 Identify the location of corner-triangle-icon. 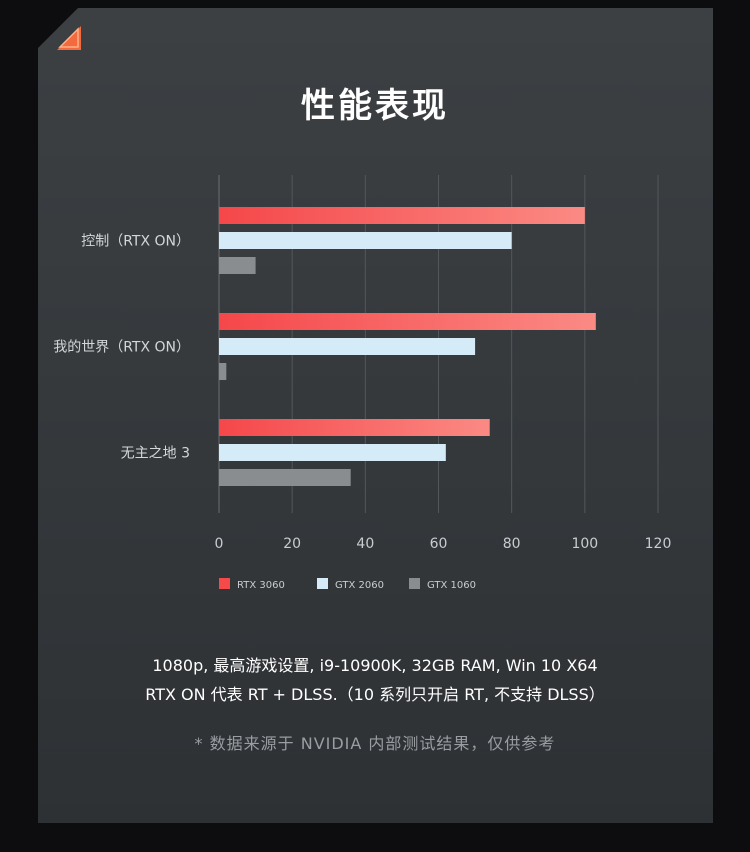
(69, 38).